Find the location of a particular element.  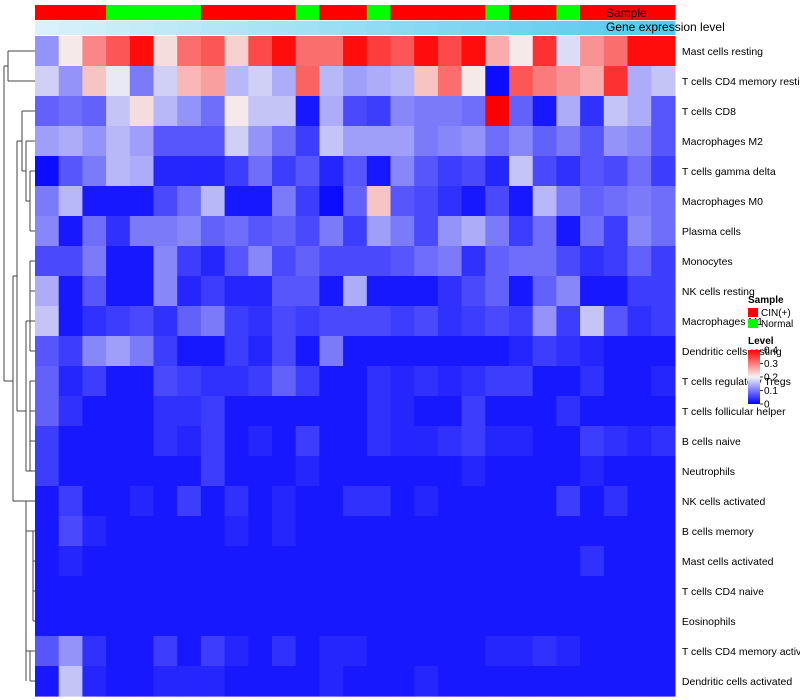

row-label: T cells CD4 memory resting is located at coordinates (741, 82).